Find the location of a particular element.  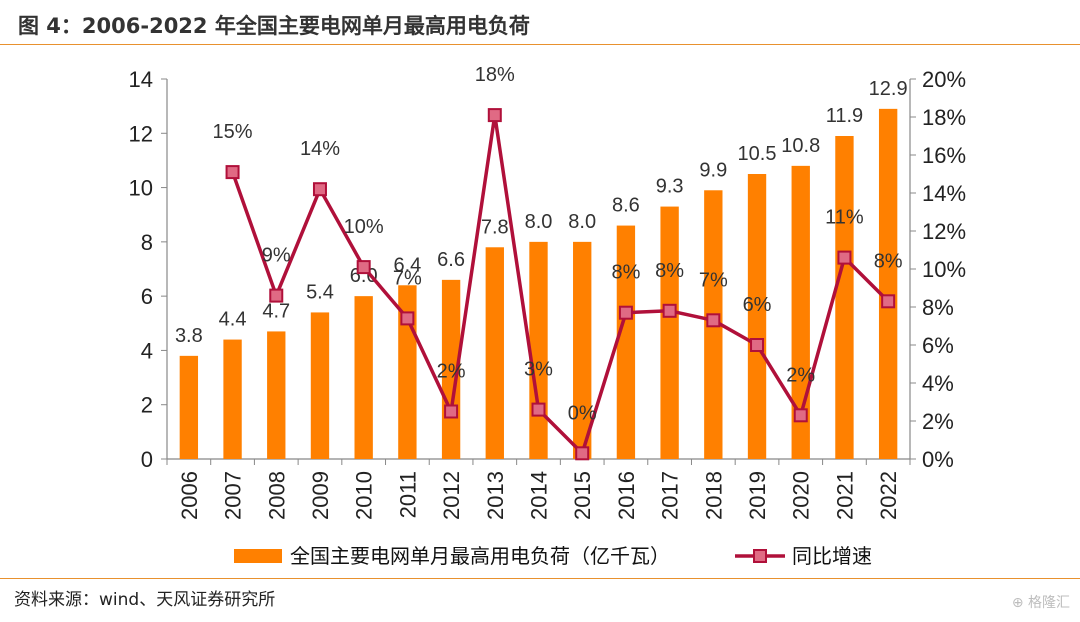

bar-label: 7.8 is located at coordinates (495, 227).